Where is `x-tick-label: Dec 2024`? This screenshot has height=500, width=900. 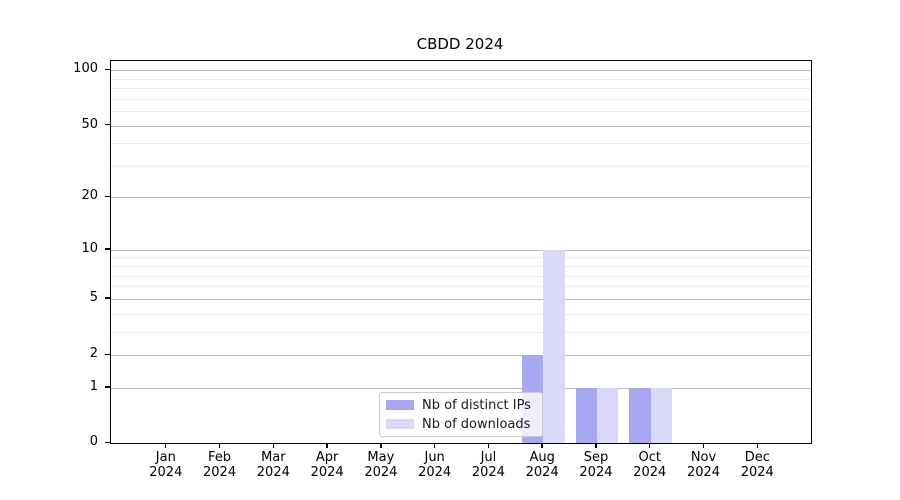
x-tick-label: Dec 2024 is located at coordinates (757, 465).